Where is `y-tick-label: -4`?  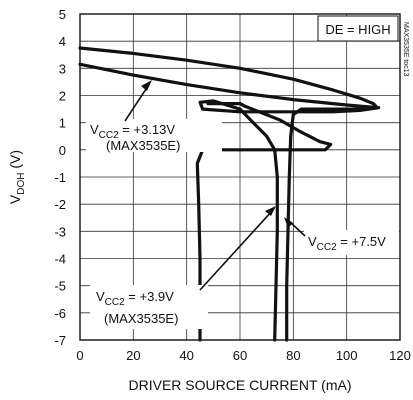
y-tick-label: -4 is located at coordinates (60, 259).